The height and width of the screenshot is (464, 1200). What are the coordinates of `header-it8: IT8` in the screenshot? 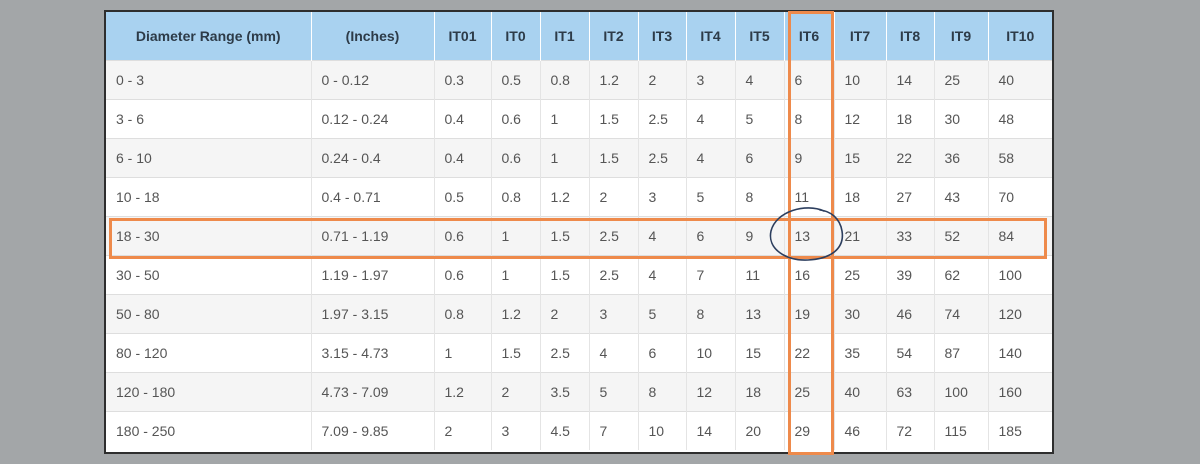 It's located at (910, 36).